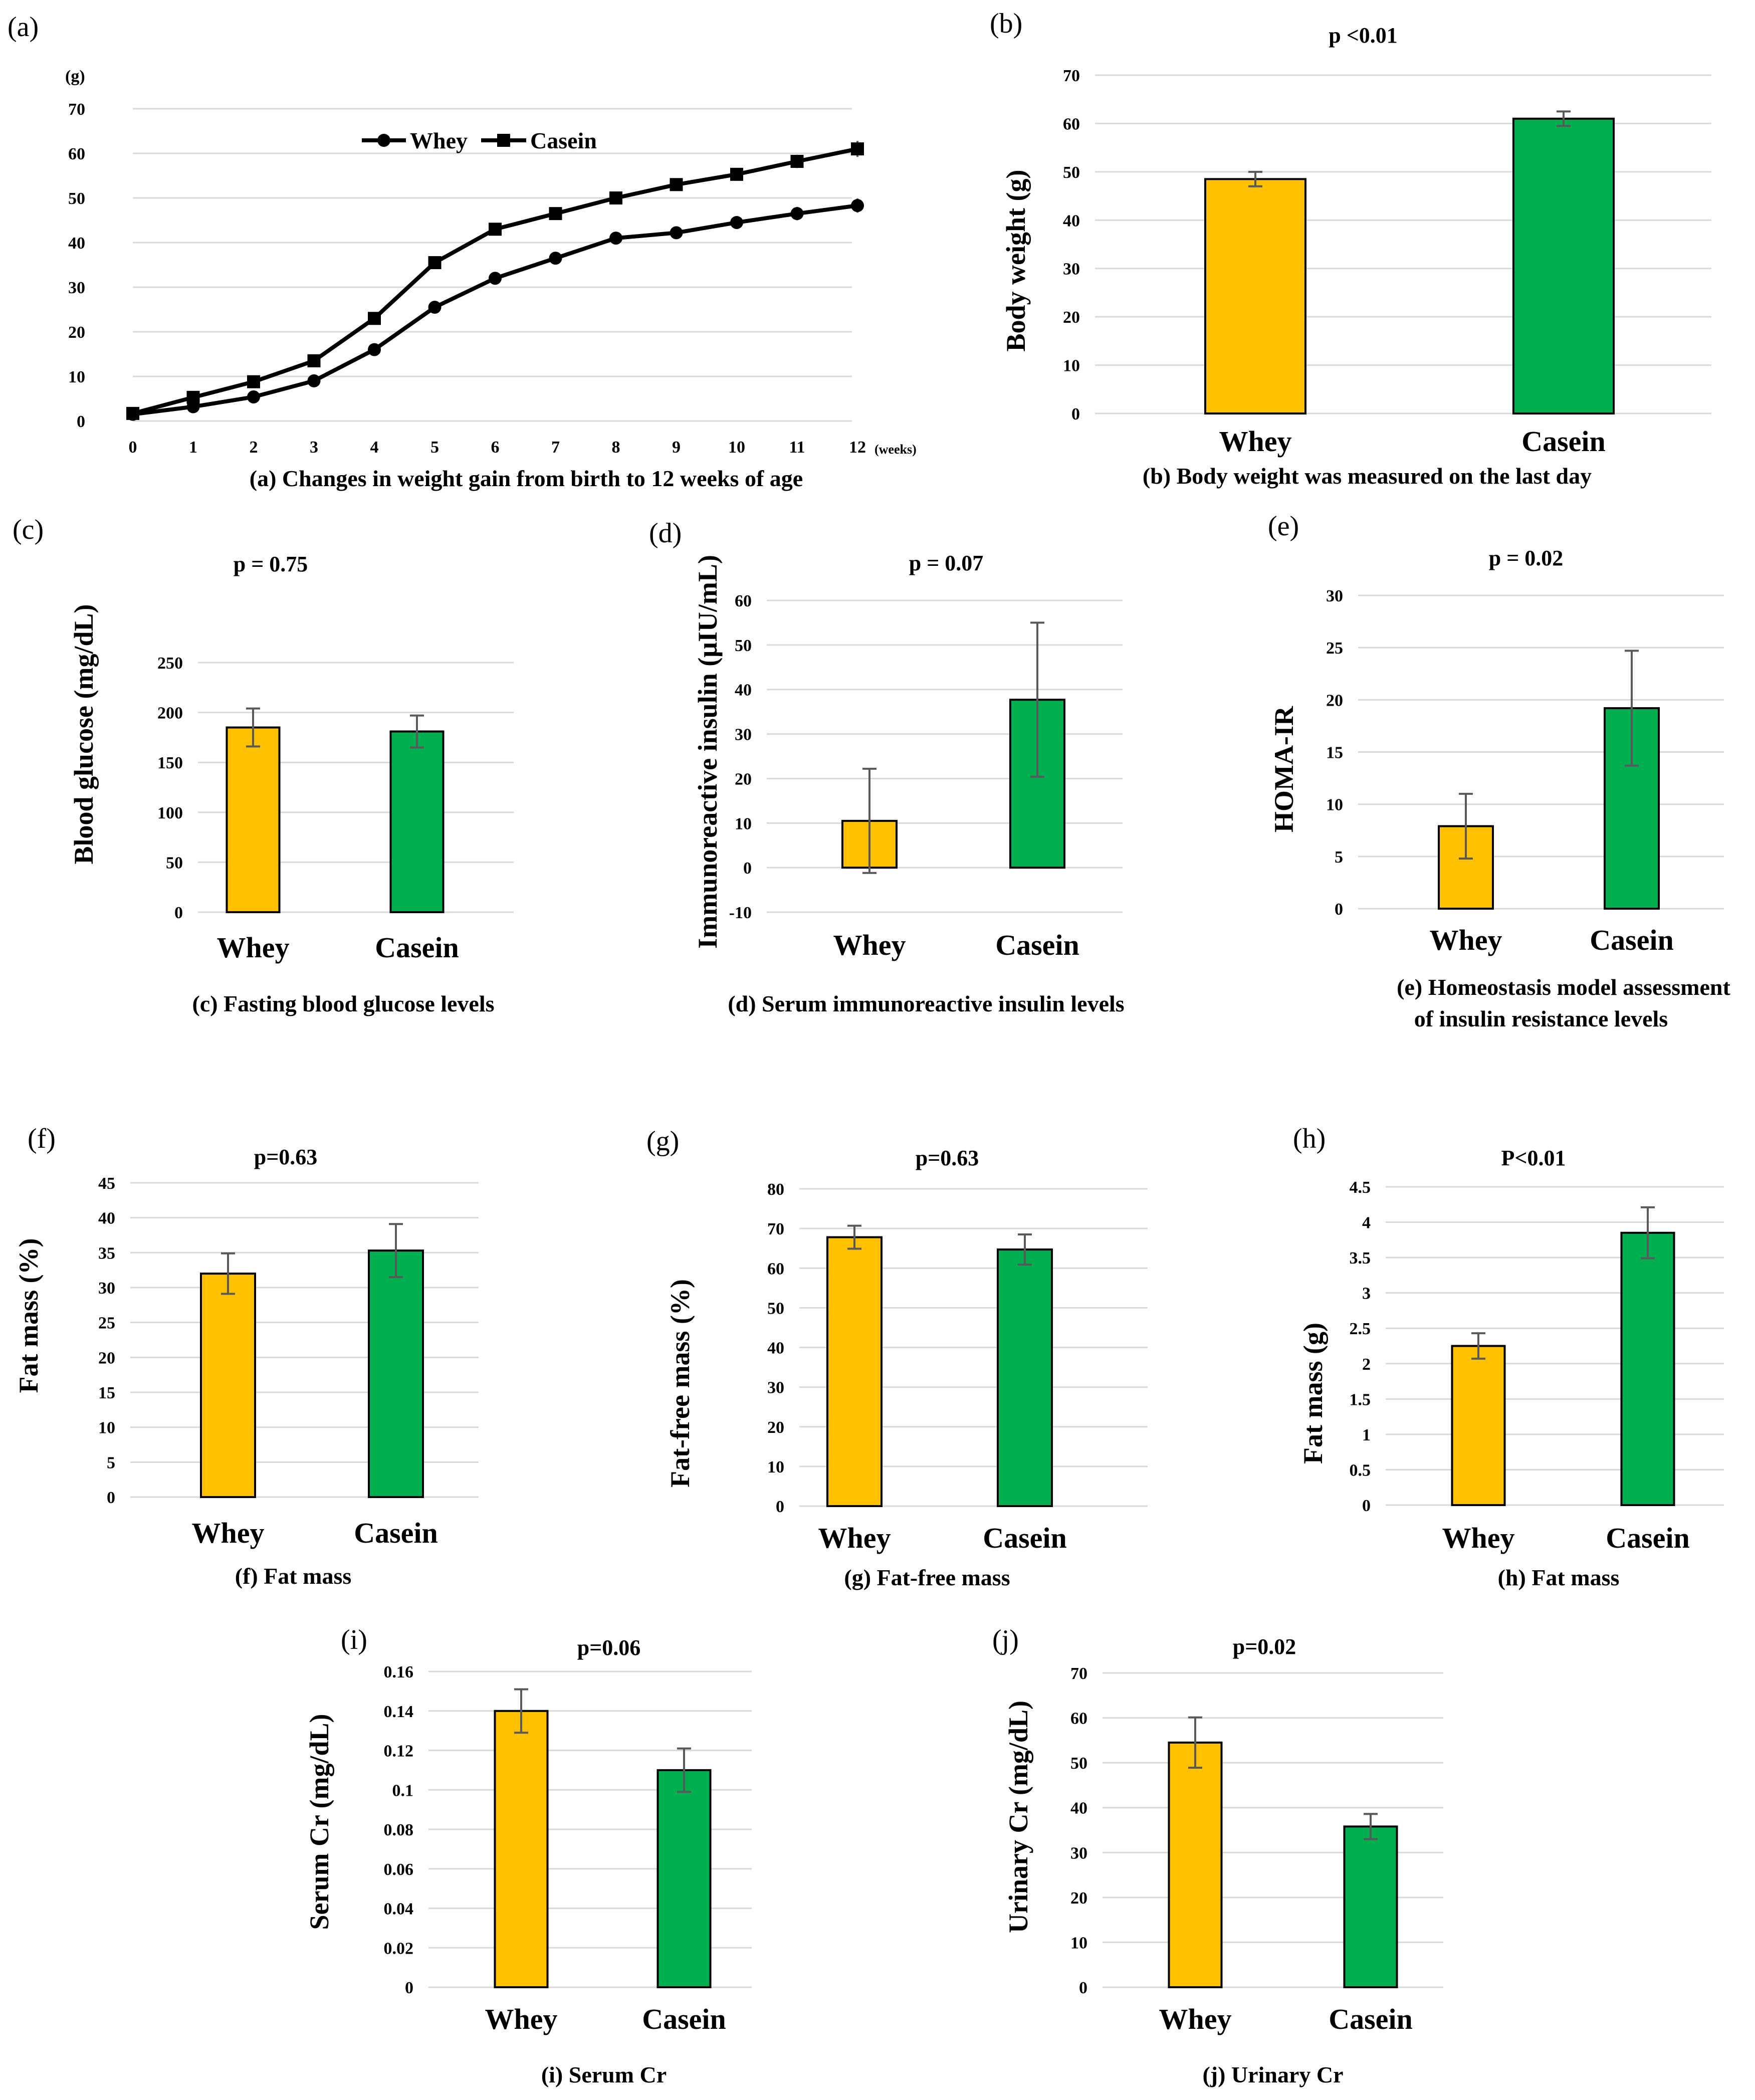  What do you see at coordinates (1360, 1470) in the screenshot?
I see `y-tick-label: 0.5` at bounding box center [1360, 1470].